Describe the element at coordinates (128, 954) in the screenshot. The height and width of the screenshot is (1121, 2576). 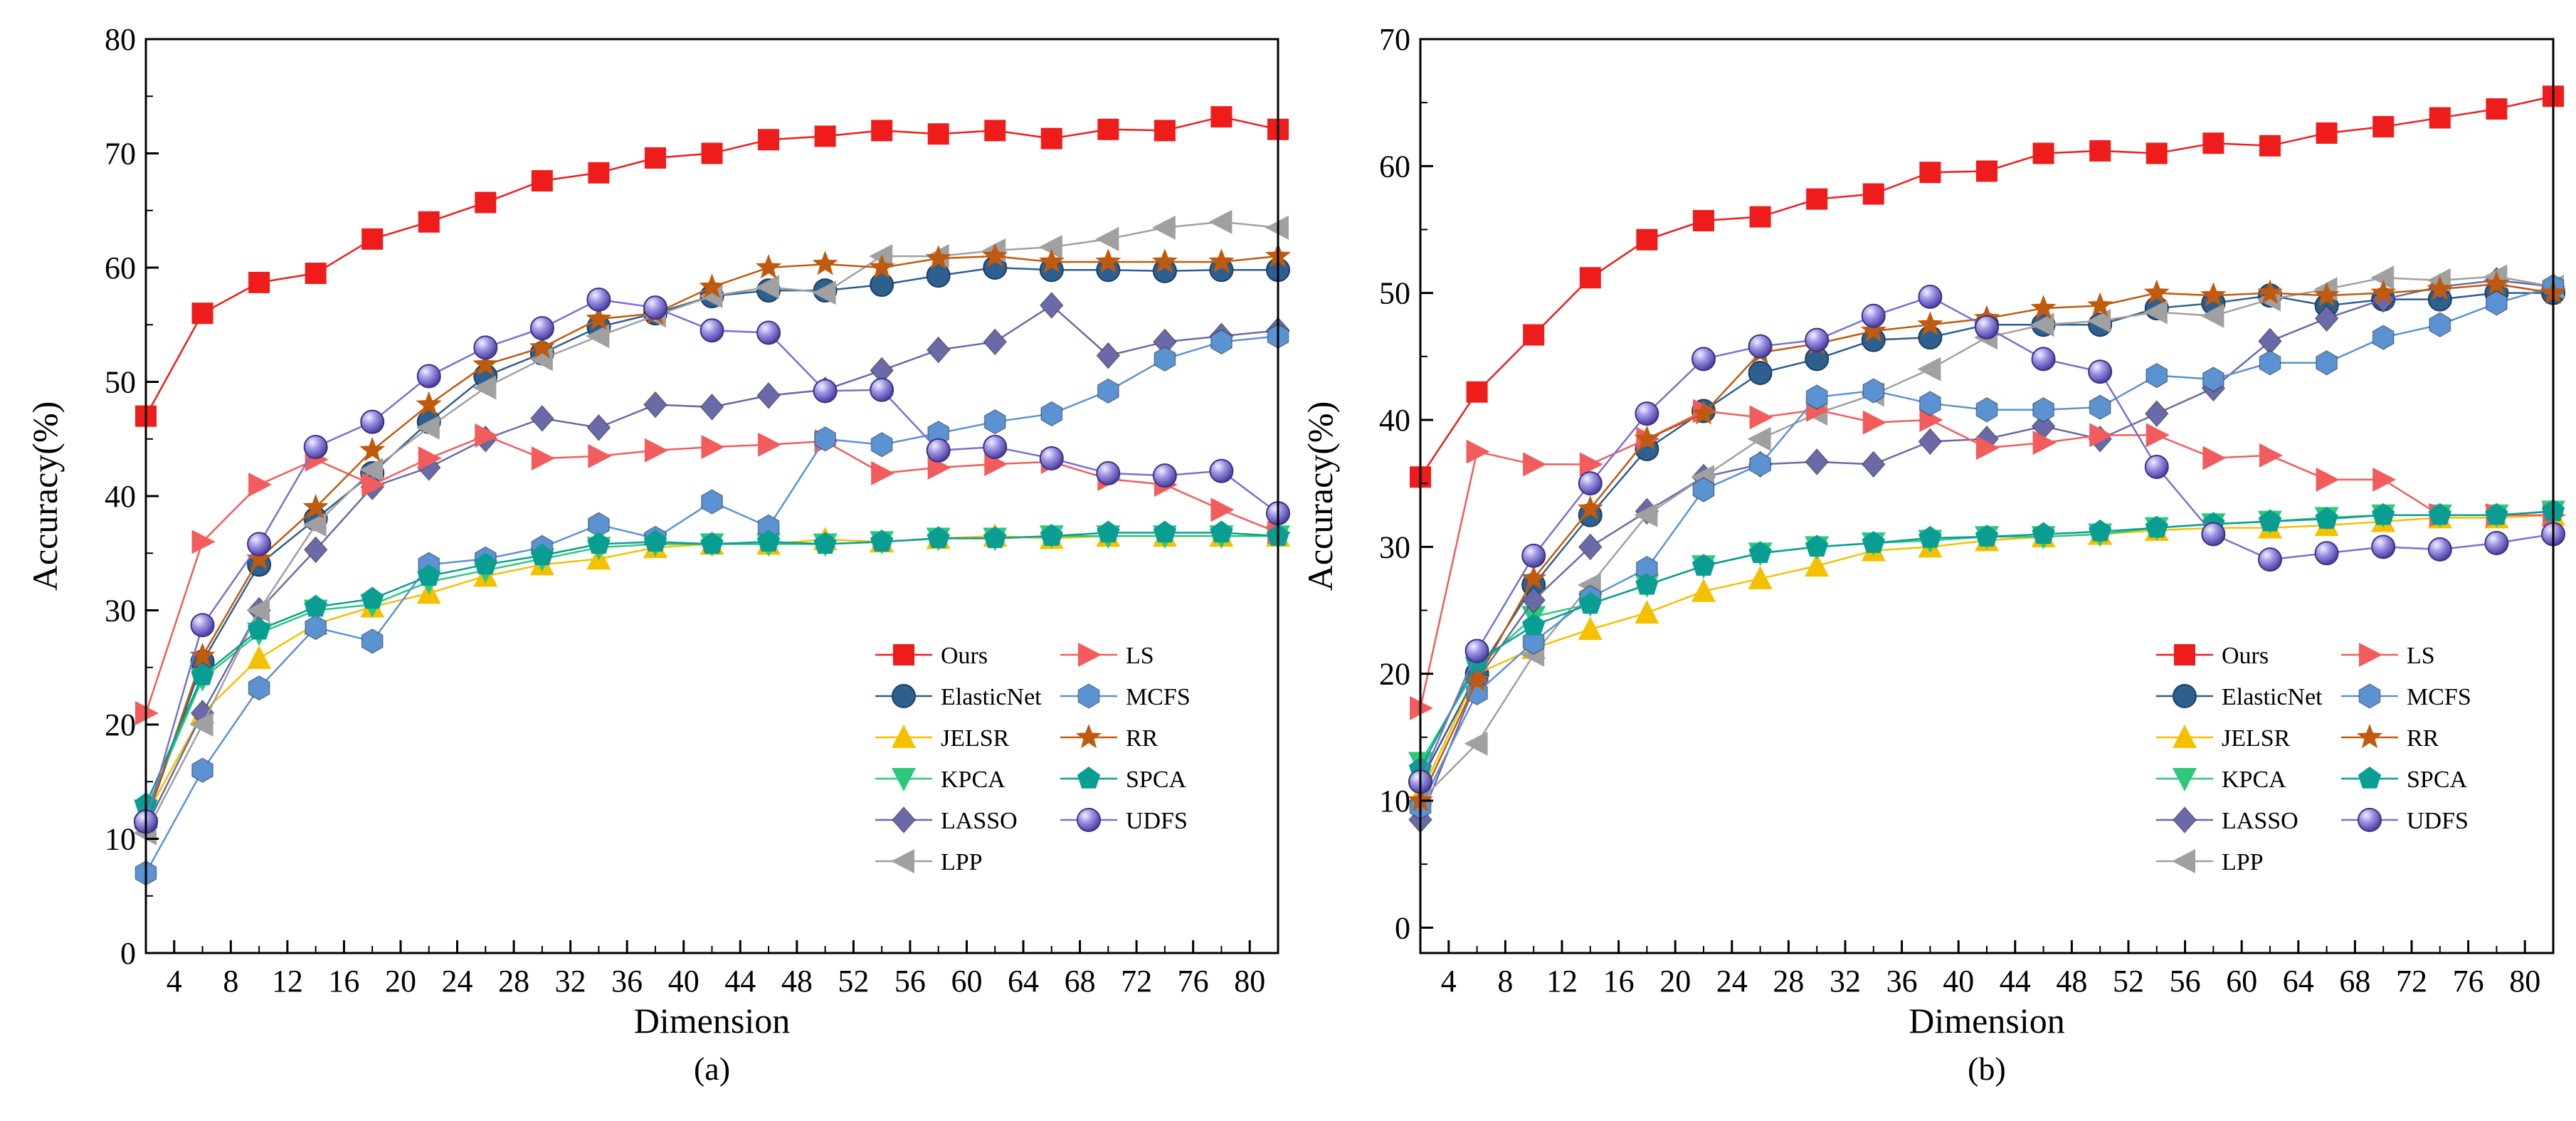
I see `y-tick-label: 0` at that location.